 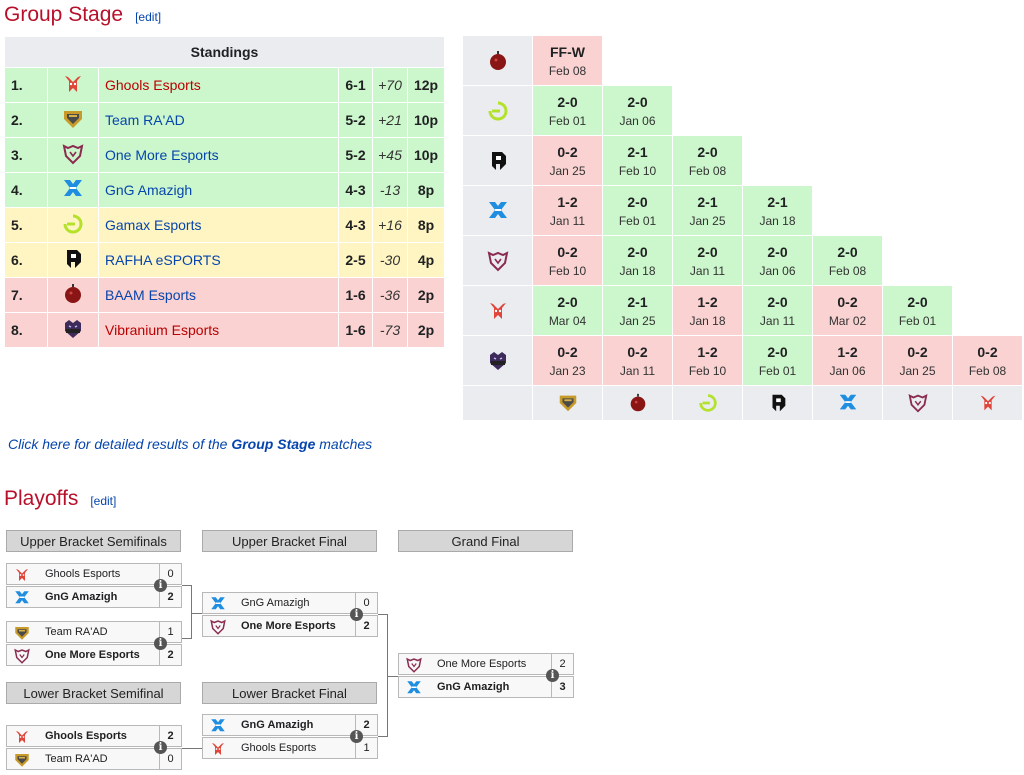 What do you see at coordinates (426, 190) in the screenshot?
I see `standing-points: 8p` at bounding box center [426, 190].